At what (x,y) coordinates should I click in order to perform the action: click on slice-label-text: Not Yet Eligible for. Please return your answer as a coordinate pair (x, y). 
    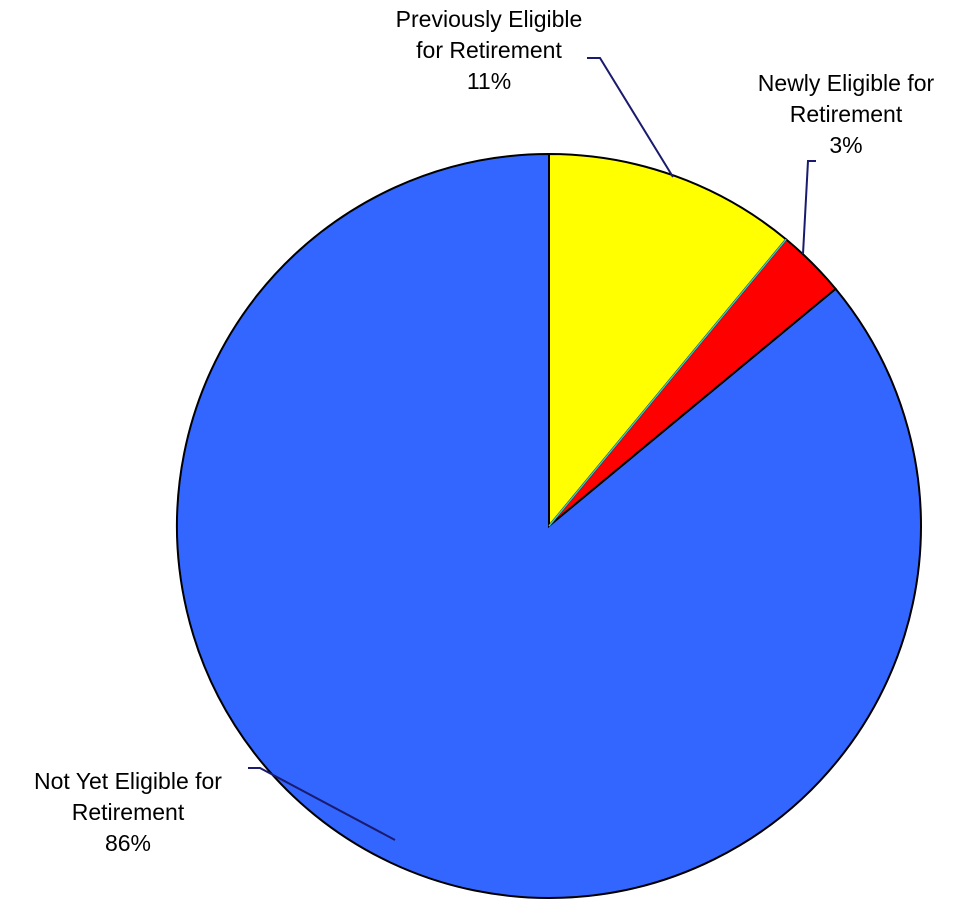
    Looking at the image, I should click on (128, 781).